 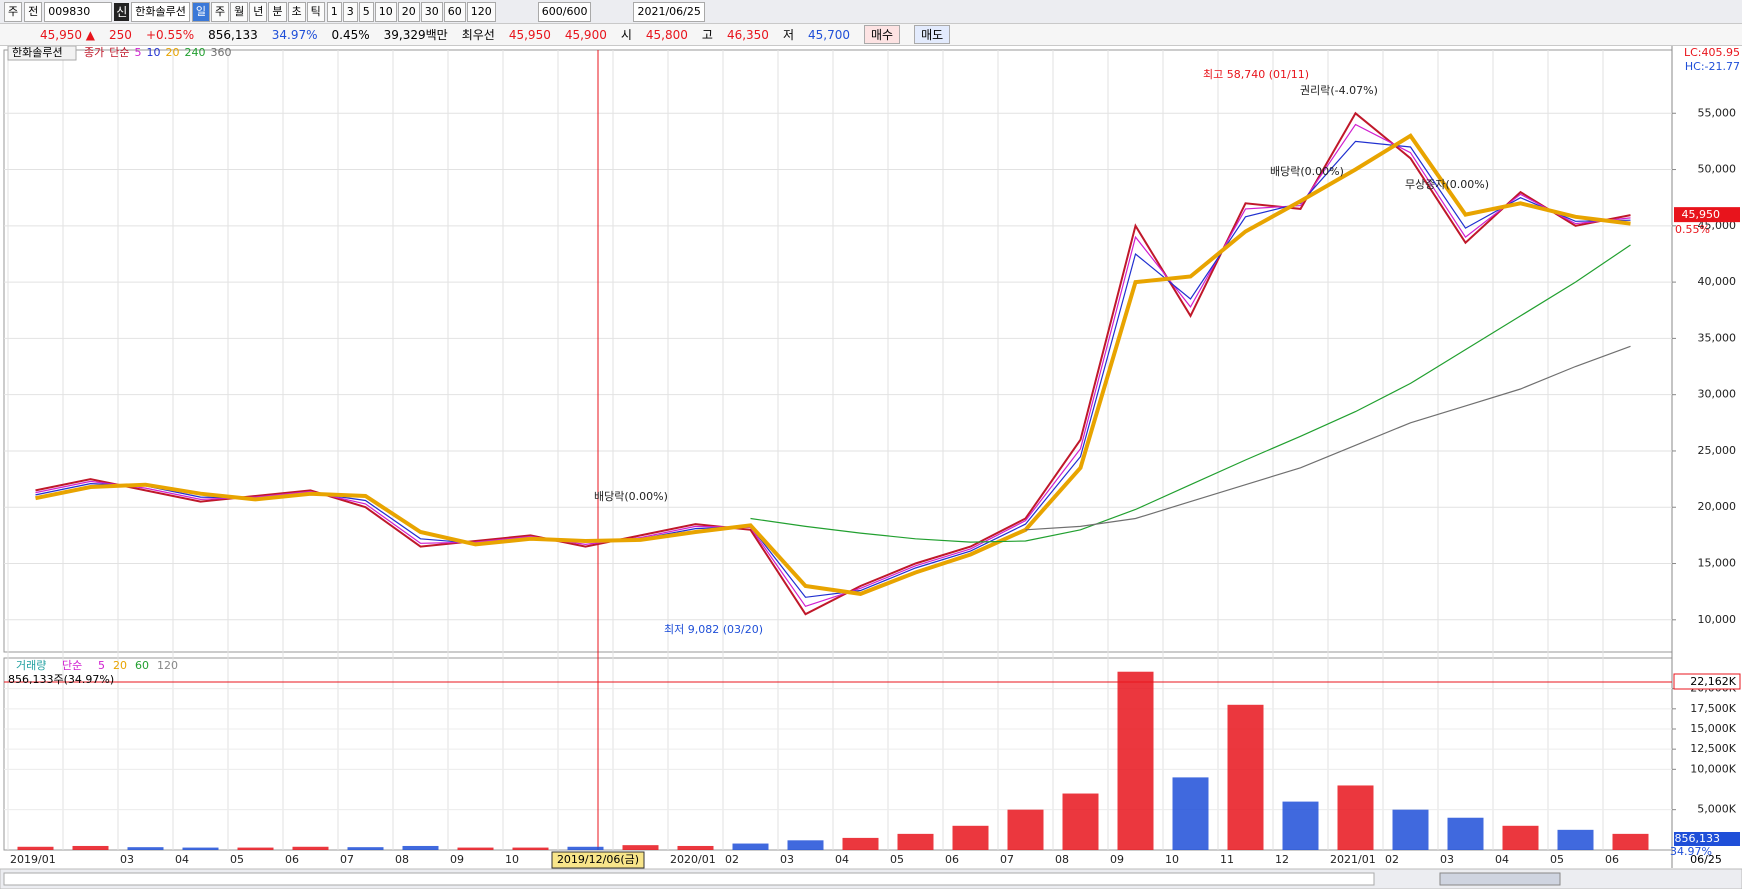 I want to click on y-tick-label: 12,500K, so click(x=1713, y=748).